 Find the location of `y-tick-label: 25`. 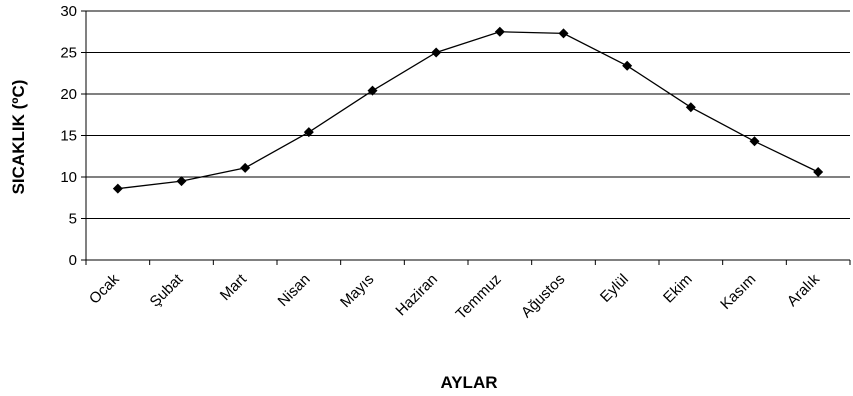

y-tick-label: 25 is located at coordinates (68, 53).